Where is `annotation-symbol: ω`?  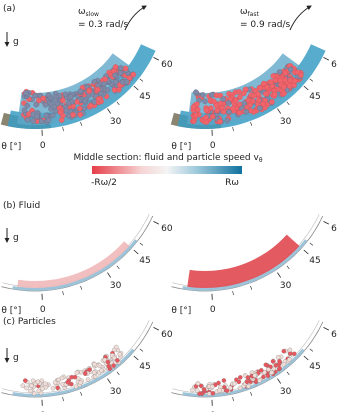 annotation-symbol: ω is located at coordinates (82, 12).